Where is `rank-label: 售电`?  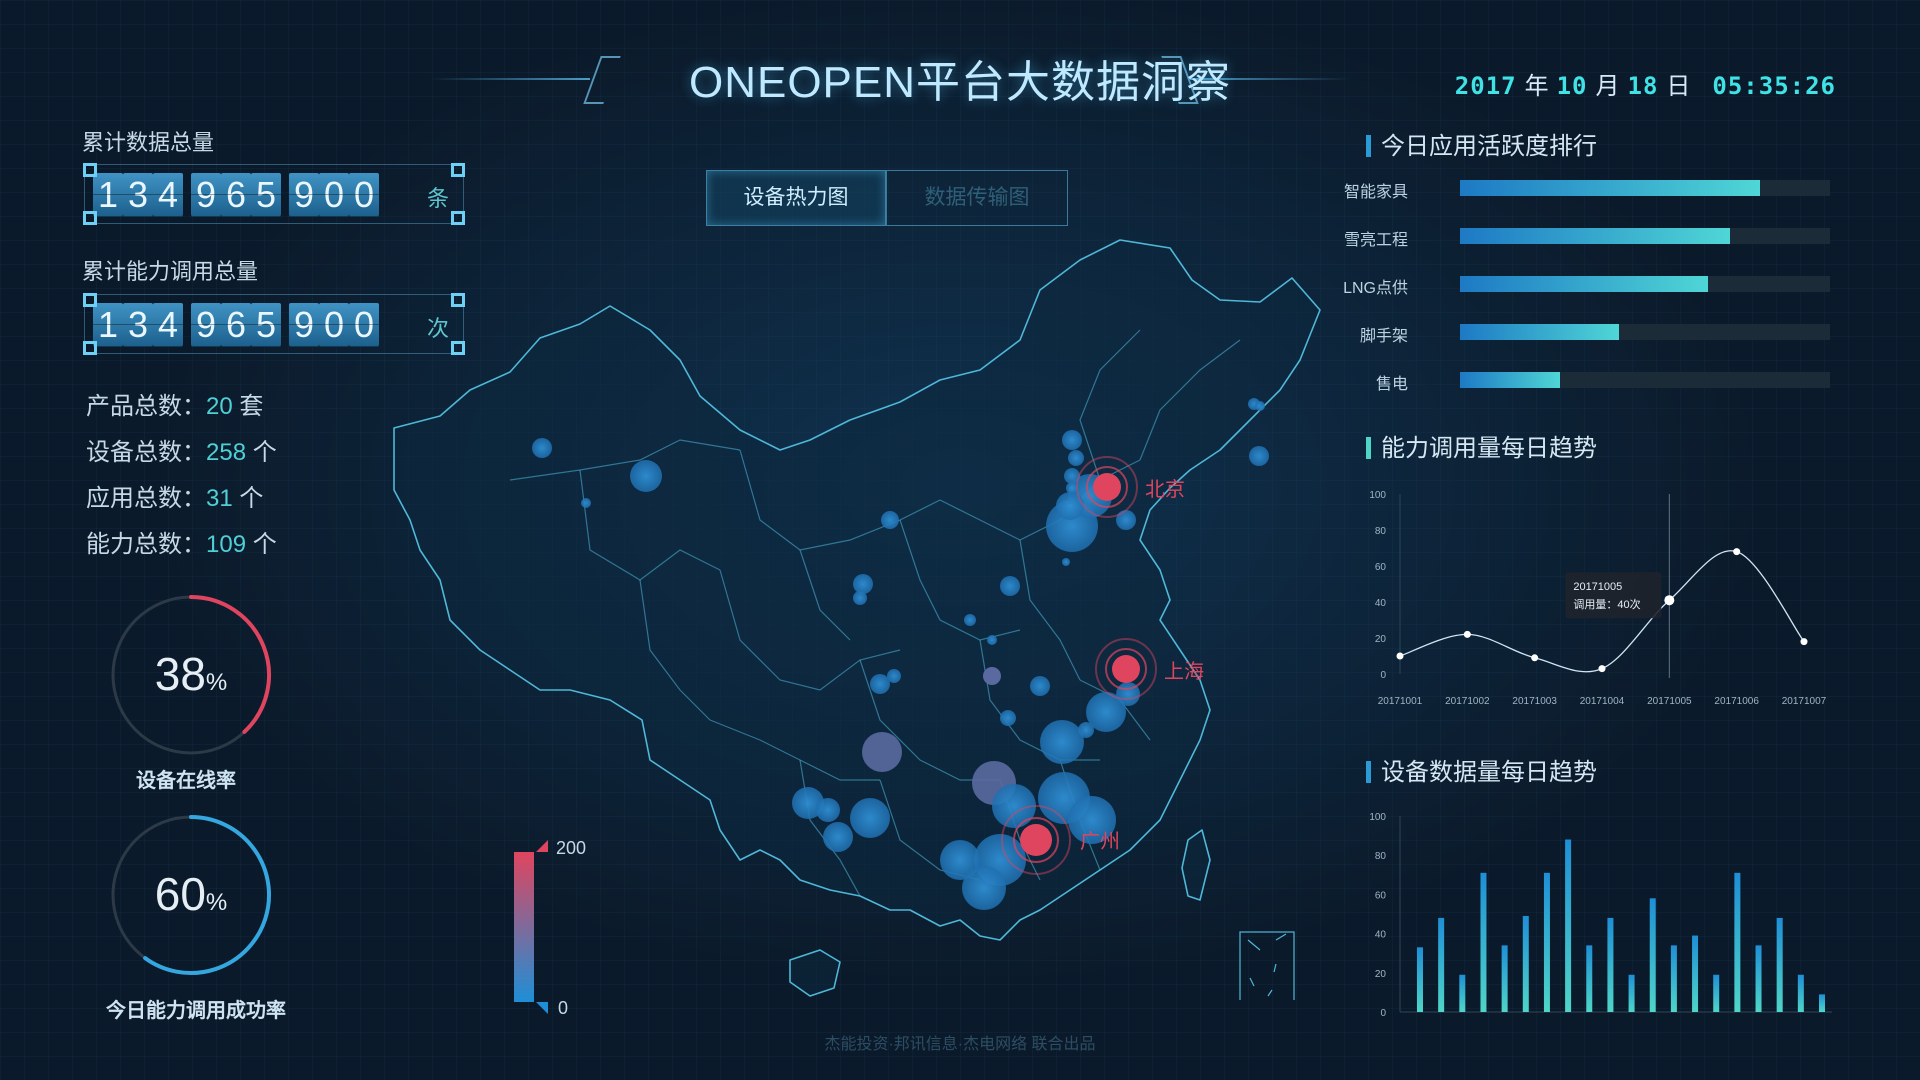 rank-label: 售电 is located at coordinates (1391, 384).